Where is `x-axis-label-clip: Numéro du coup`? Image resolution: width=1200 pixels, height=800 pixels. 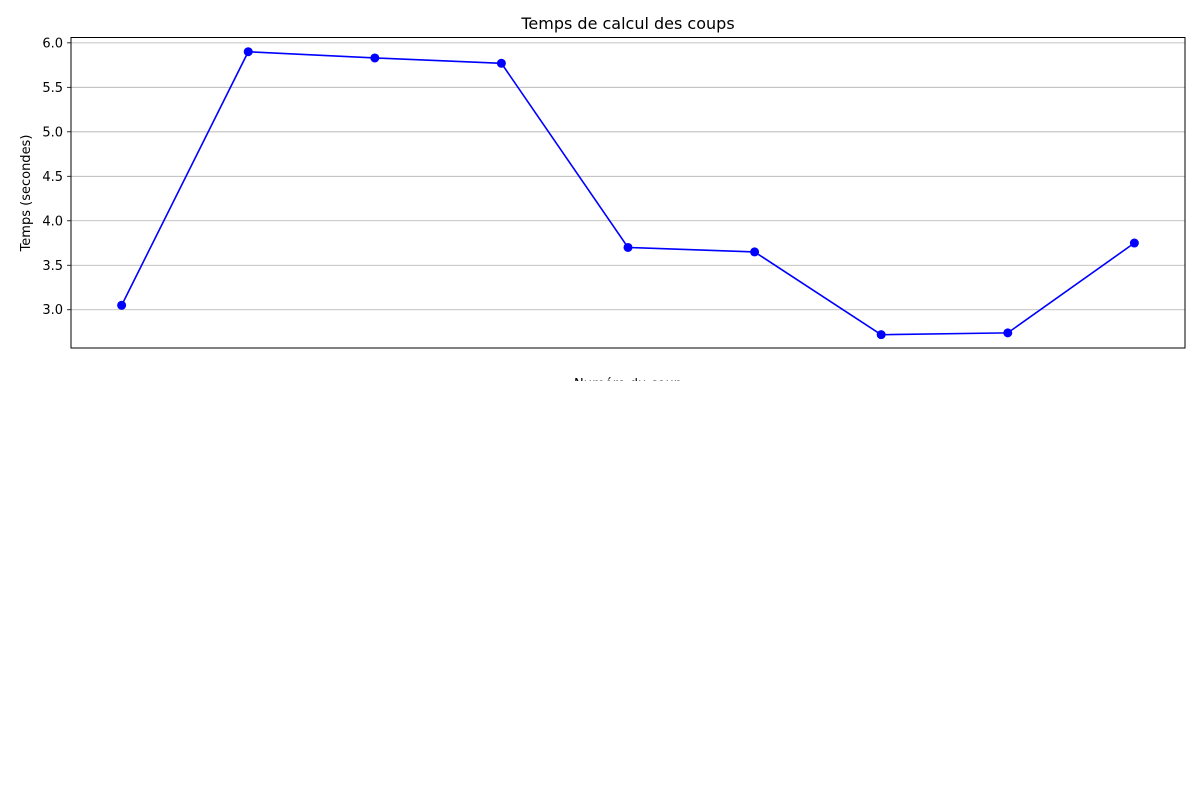 x-axis-label-clip: Numéro du coup is located at coordinates (628, 384).